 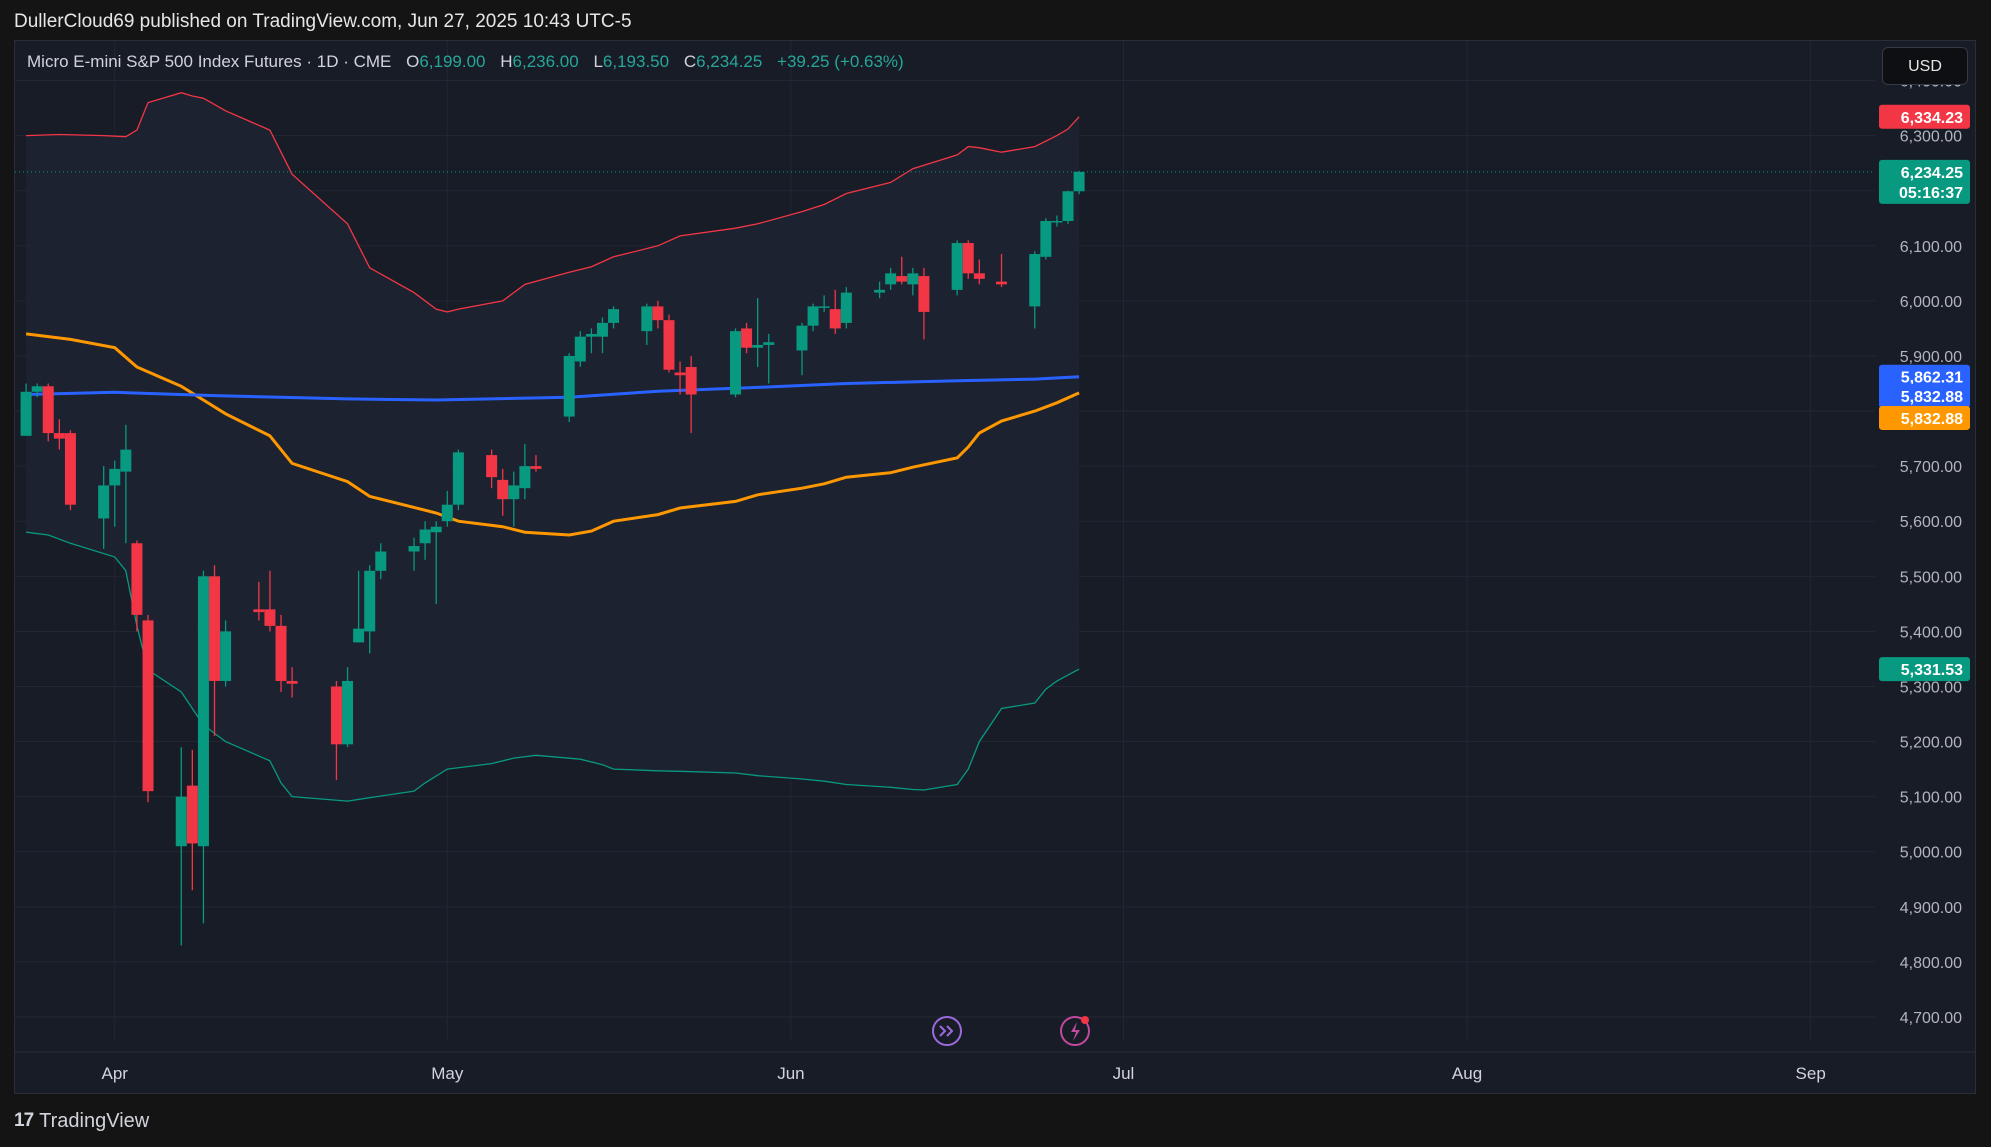 I want to click on open-value: 6,199.00, so click(x=452, y=61).